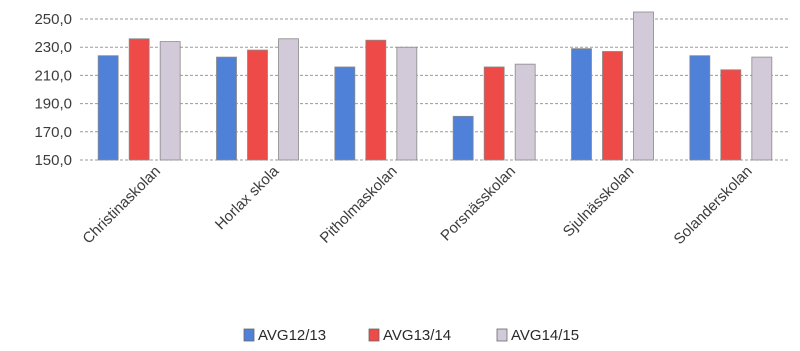  What do you see at coordinates (359, 205) in the screenshot?
I see `category-label: Pitholmaskolan` at bounding box center [359, 205].